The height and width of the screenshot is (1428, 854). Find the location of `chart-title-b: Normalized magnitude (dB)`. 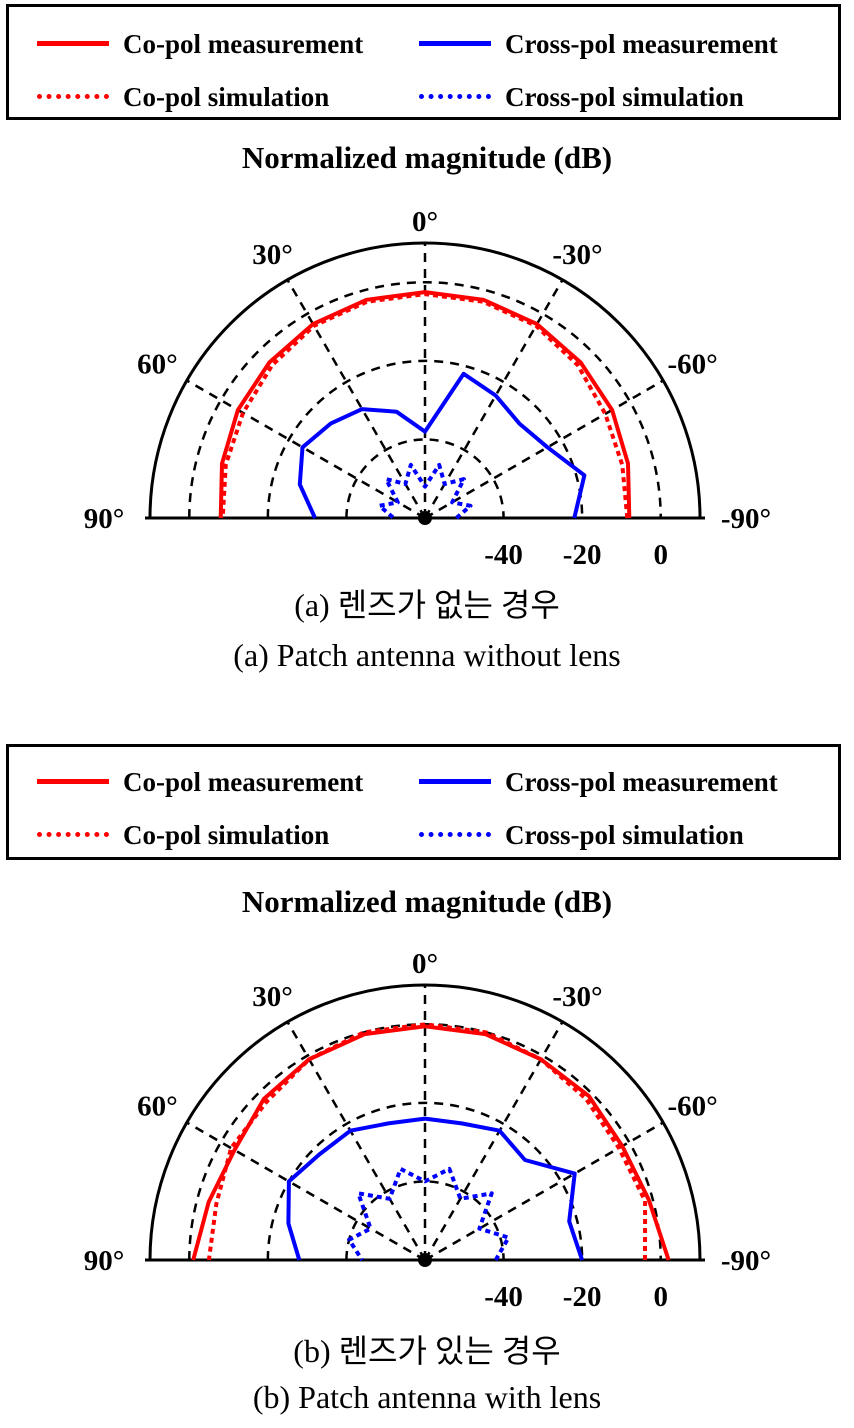

chart-title-b: Normalized magnitude (dB) is located at coordinates (427, 901).